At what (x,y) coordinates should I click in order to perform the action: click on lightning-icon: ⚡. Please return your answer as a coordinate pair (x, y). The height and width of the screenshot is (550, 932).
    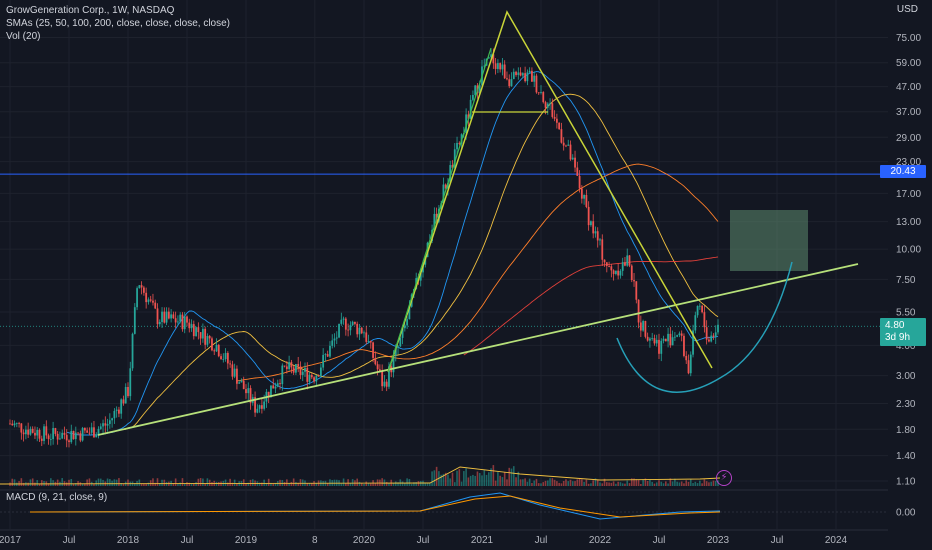
    Looking at the image, I should click on (724, 478).